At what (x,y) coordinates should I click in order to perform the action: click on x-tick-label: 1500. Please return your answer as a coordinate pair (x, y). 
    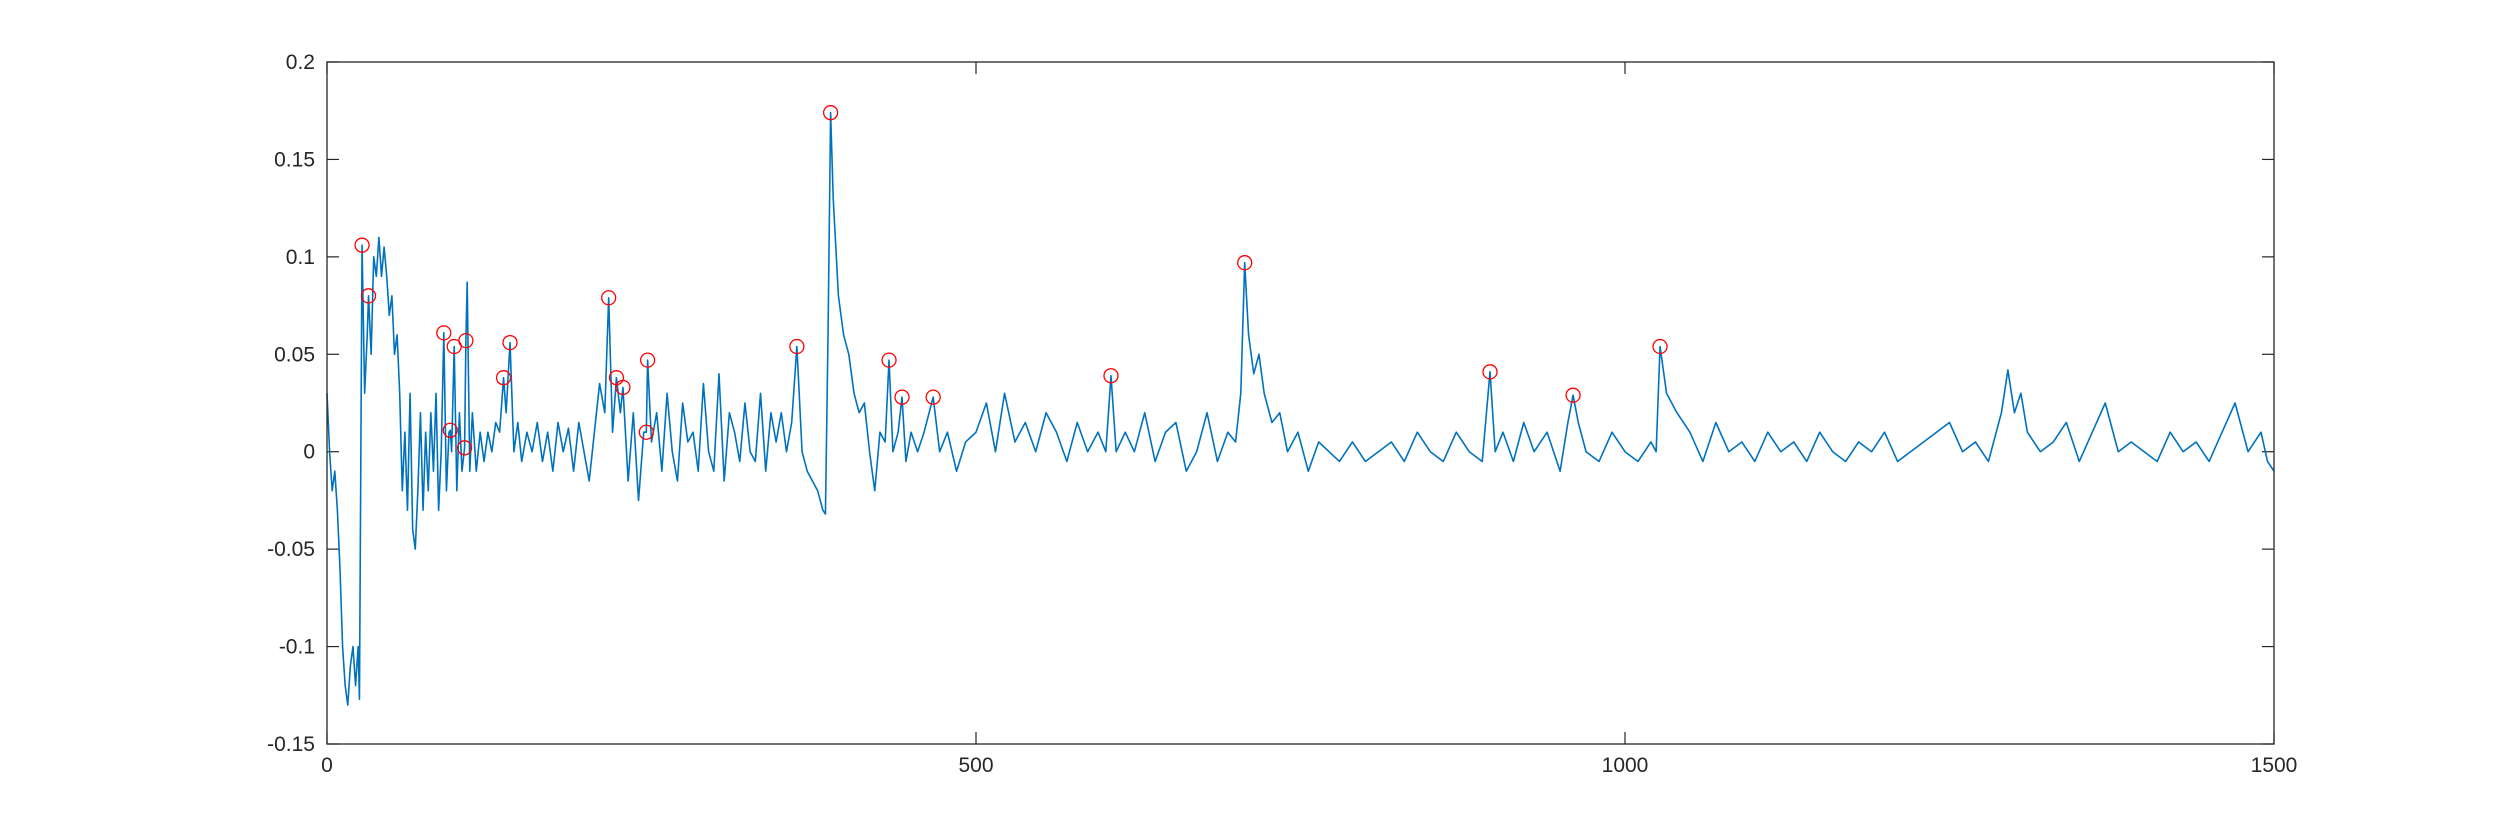
    Looking at the image, I should click on (2274, 765).